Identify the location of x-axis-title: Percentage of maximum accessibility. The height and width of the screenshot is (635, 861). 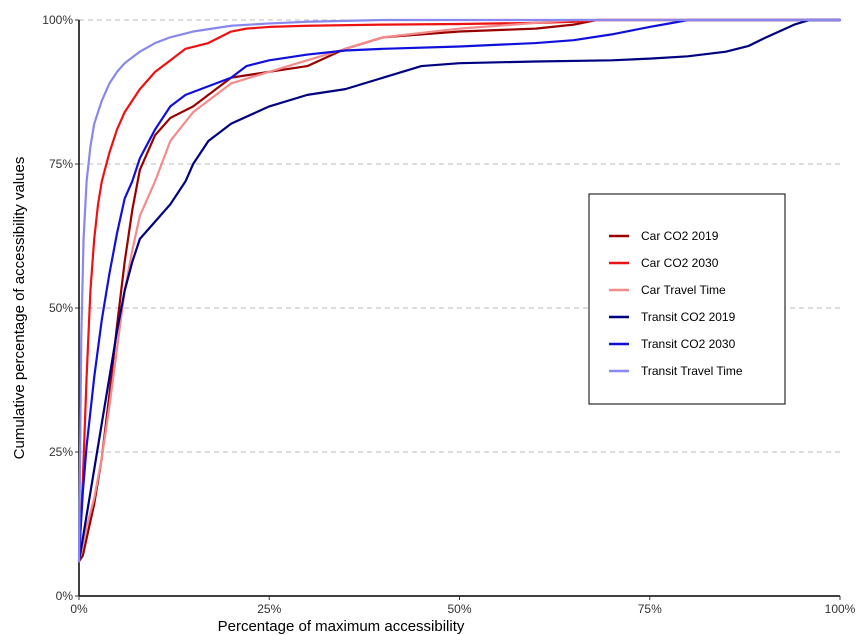
(341, 626).